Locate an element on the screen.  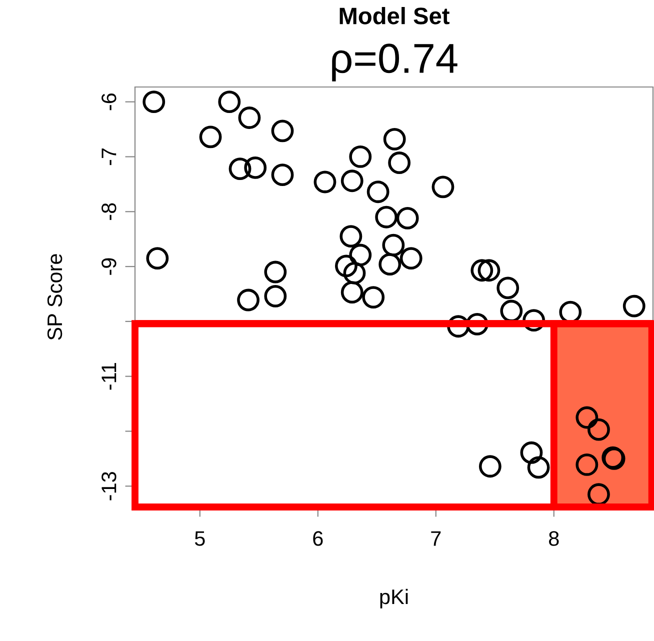
chart-title: Model Set is located at coordinates (395, 15).